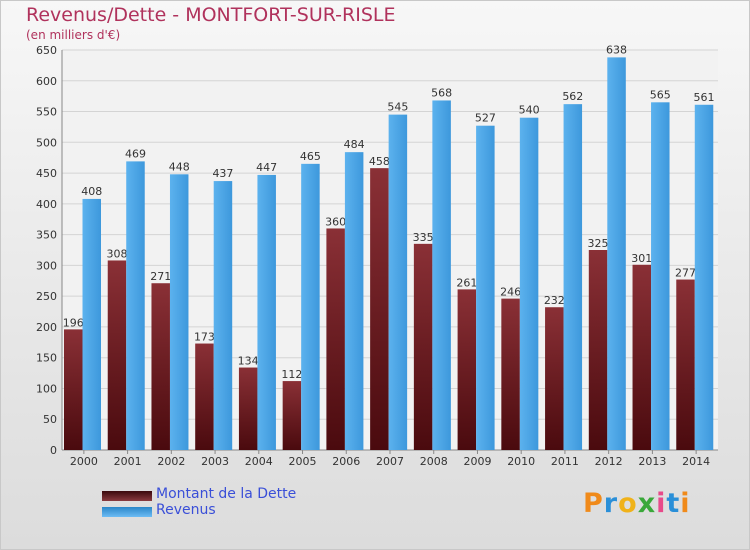 The image size is (750, 550). Describe the element at coordinates (73, 322) in the screenshot. I see `data-label-dette: 196` at that location.